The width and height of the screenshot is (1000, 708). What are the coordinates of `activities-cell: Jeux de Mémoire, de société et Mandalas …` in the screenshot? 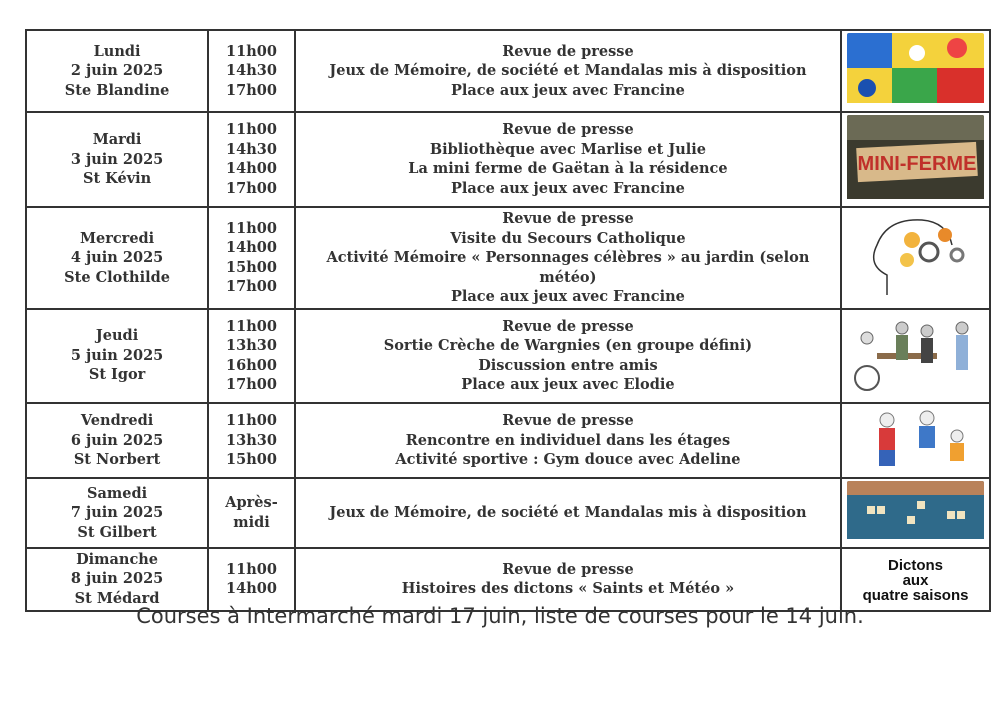 It's located at (568, 513).